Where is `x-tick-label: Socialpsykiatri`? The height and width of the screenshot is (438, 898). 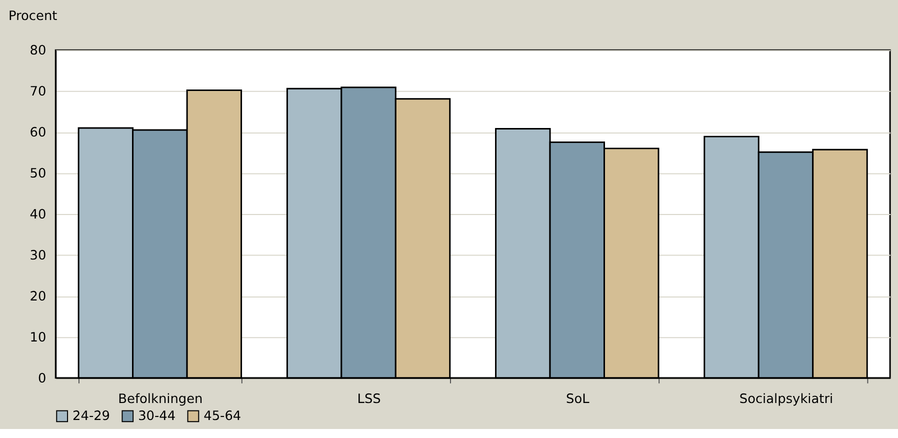
x-tick-label: Socialpsykiatri is located at coordinates (786, 400).